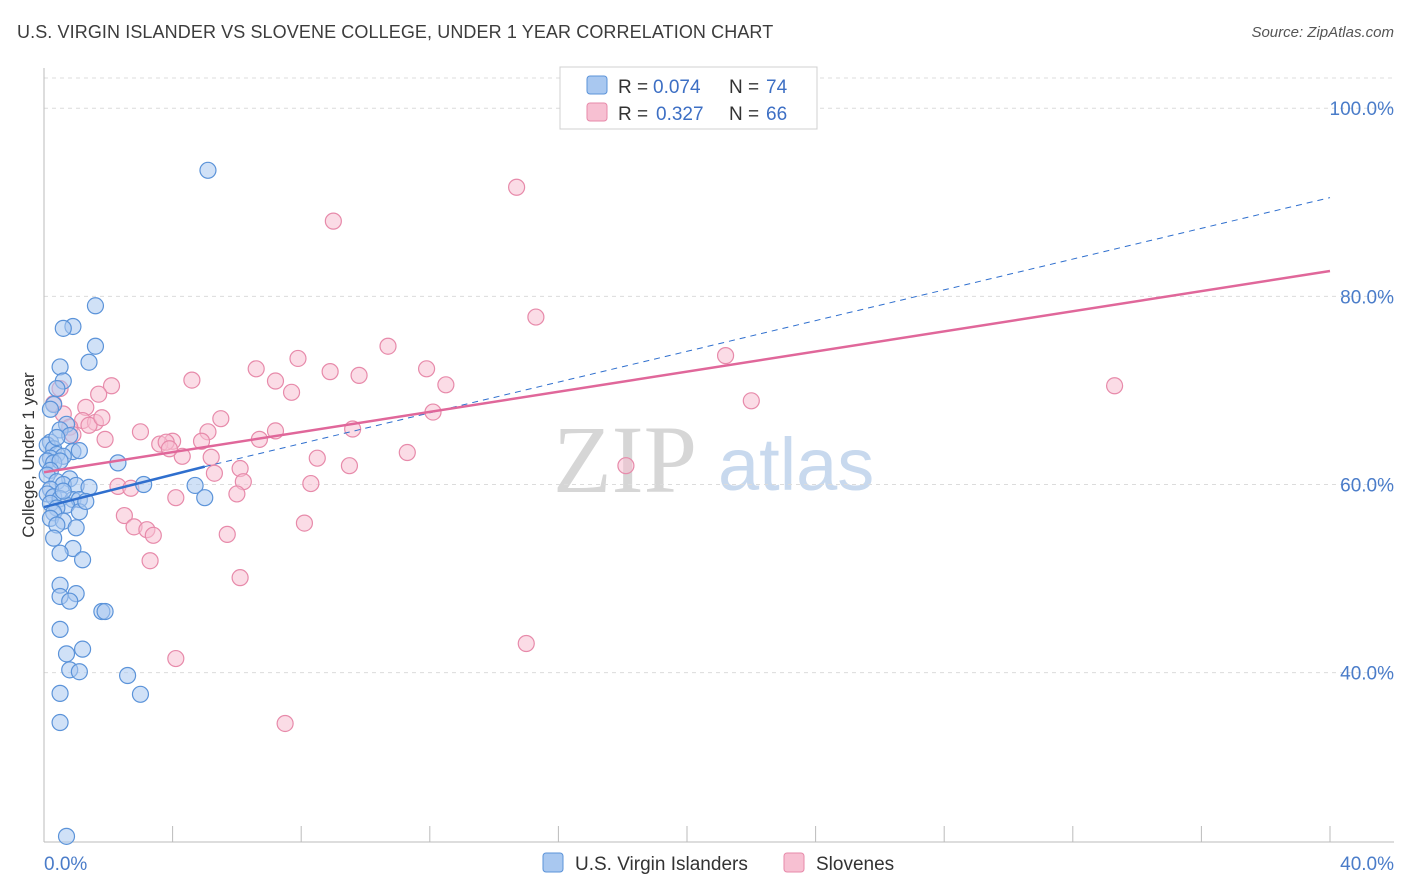 Image resolution: width=1406 pixels, height=892 pixels. I want to click on virgin-islanders-points, so click(127, 503).